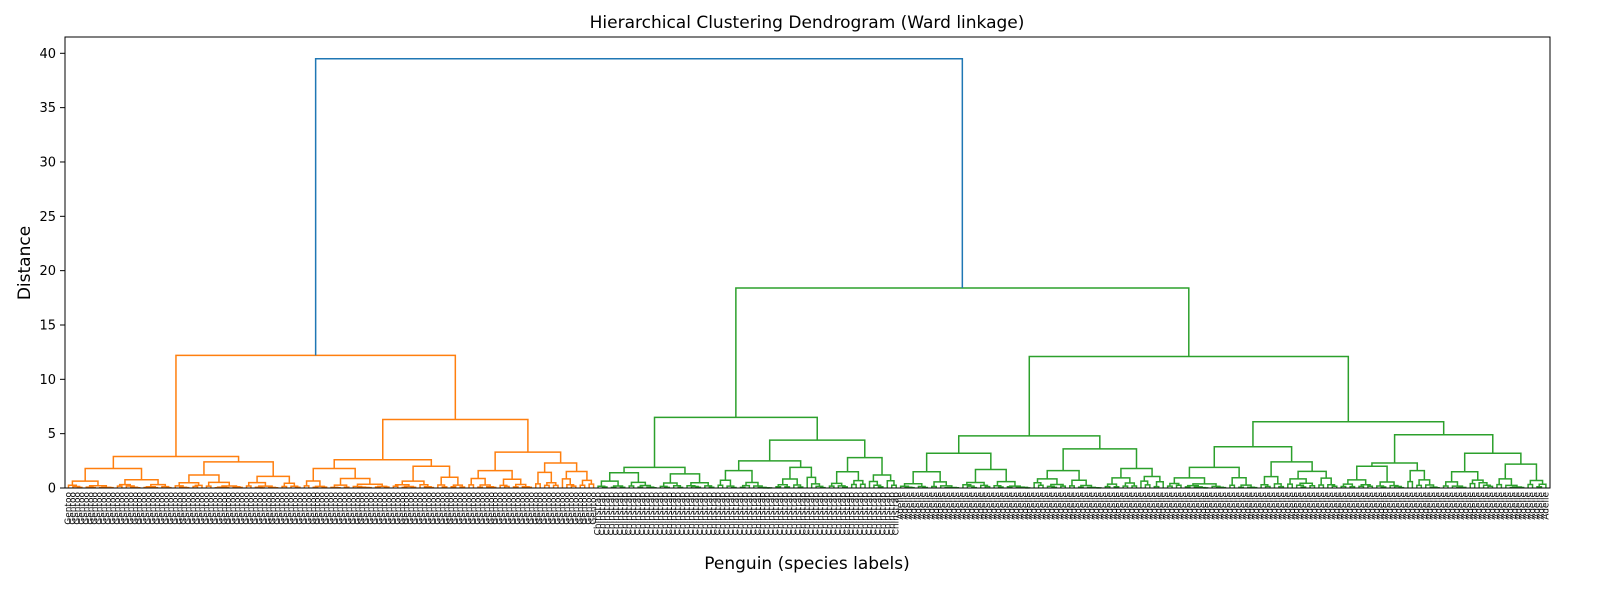  Describe the element at coordinates (806, 564) in the screenshot. I see `x-axis-label: Penguin (species labels)` at that location.